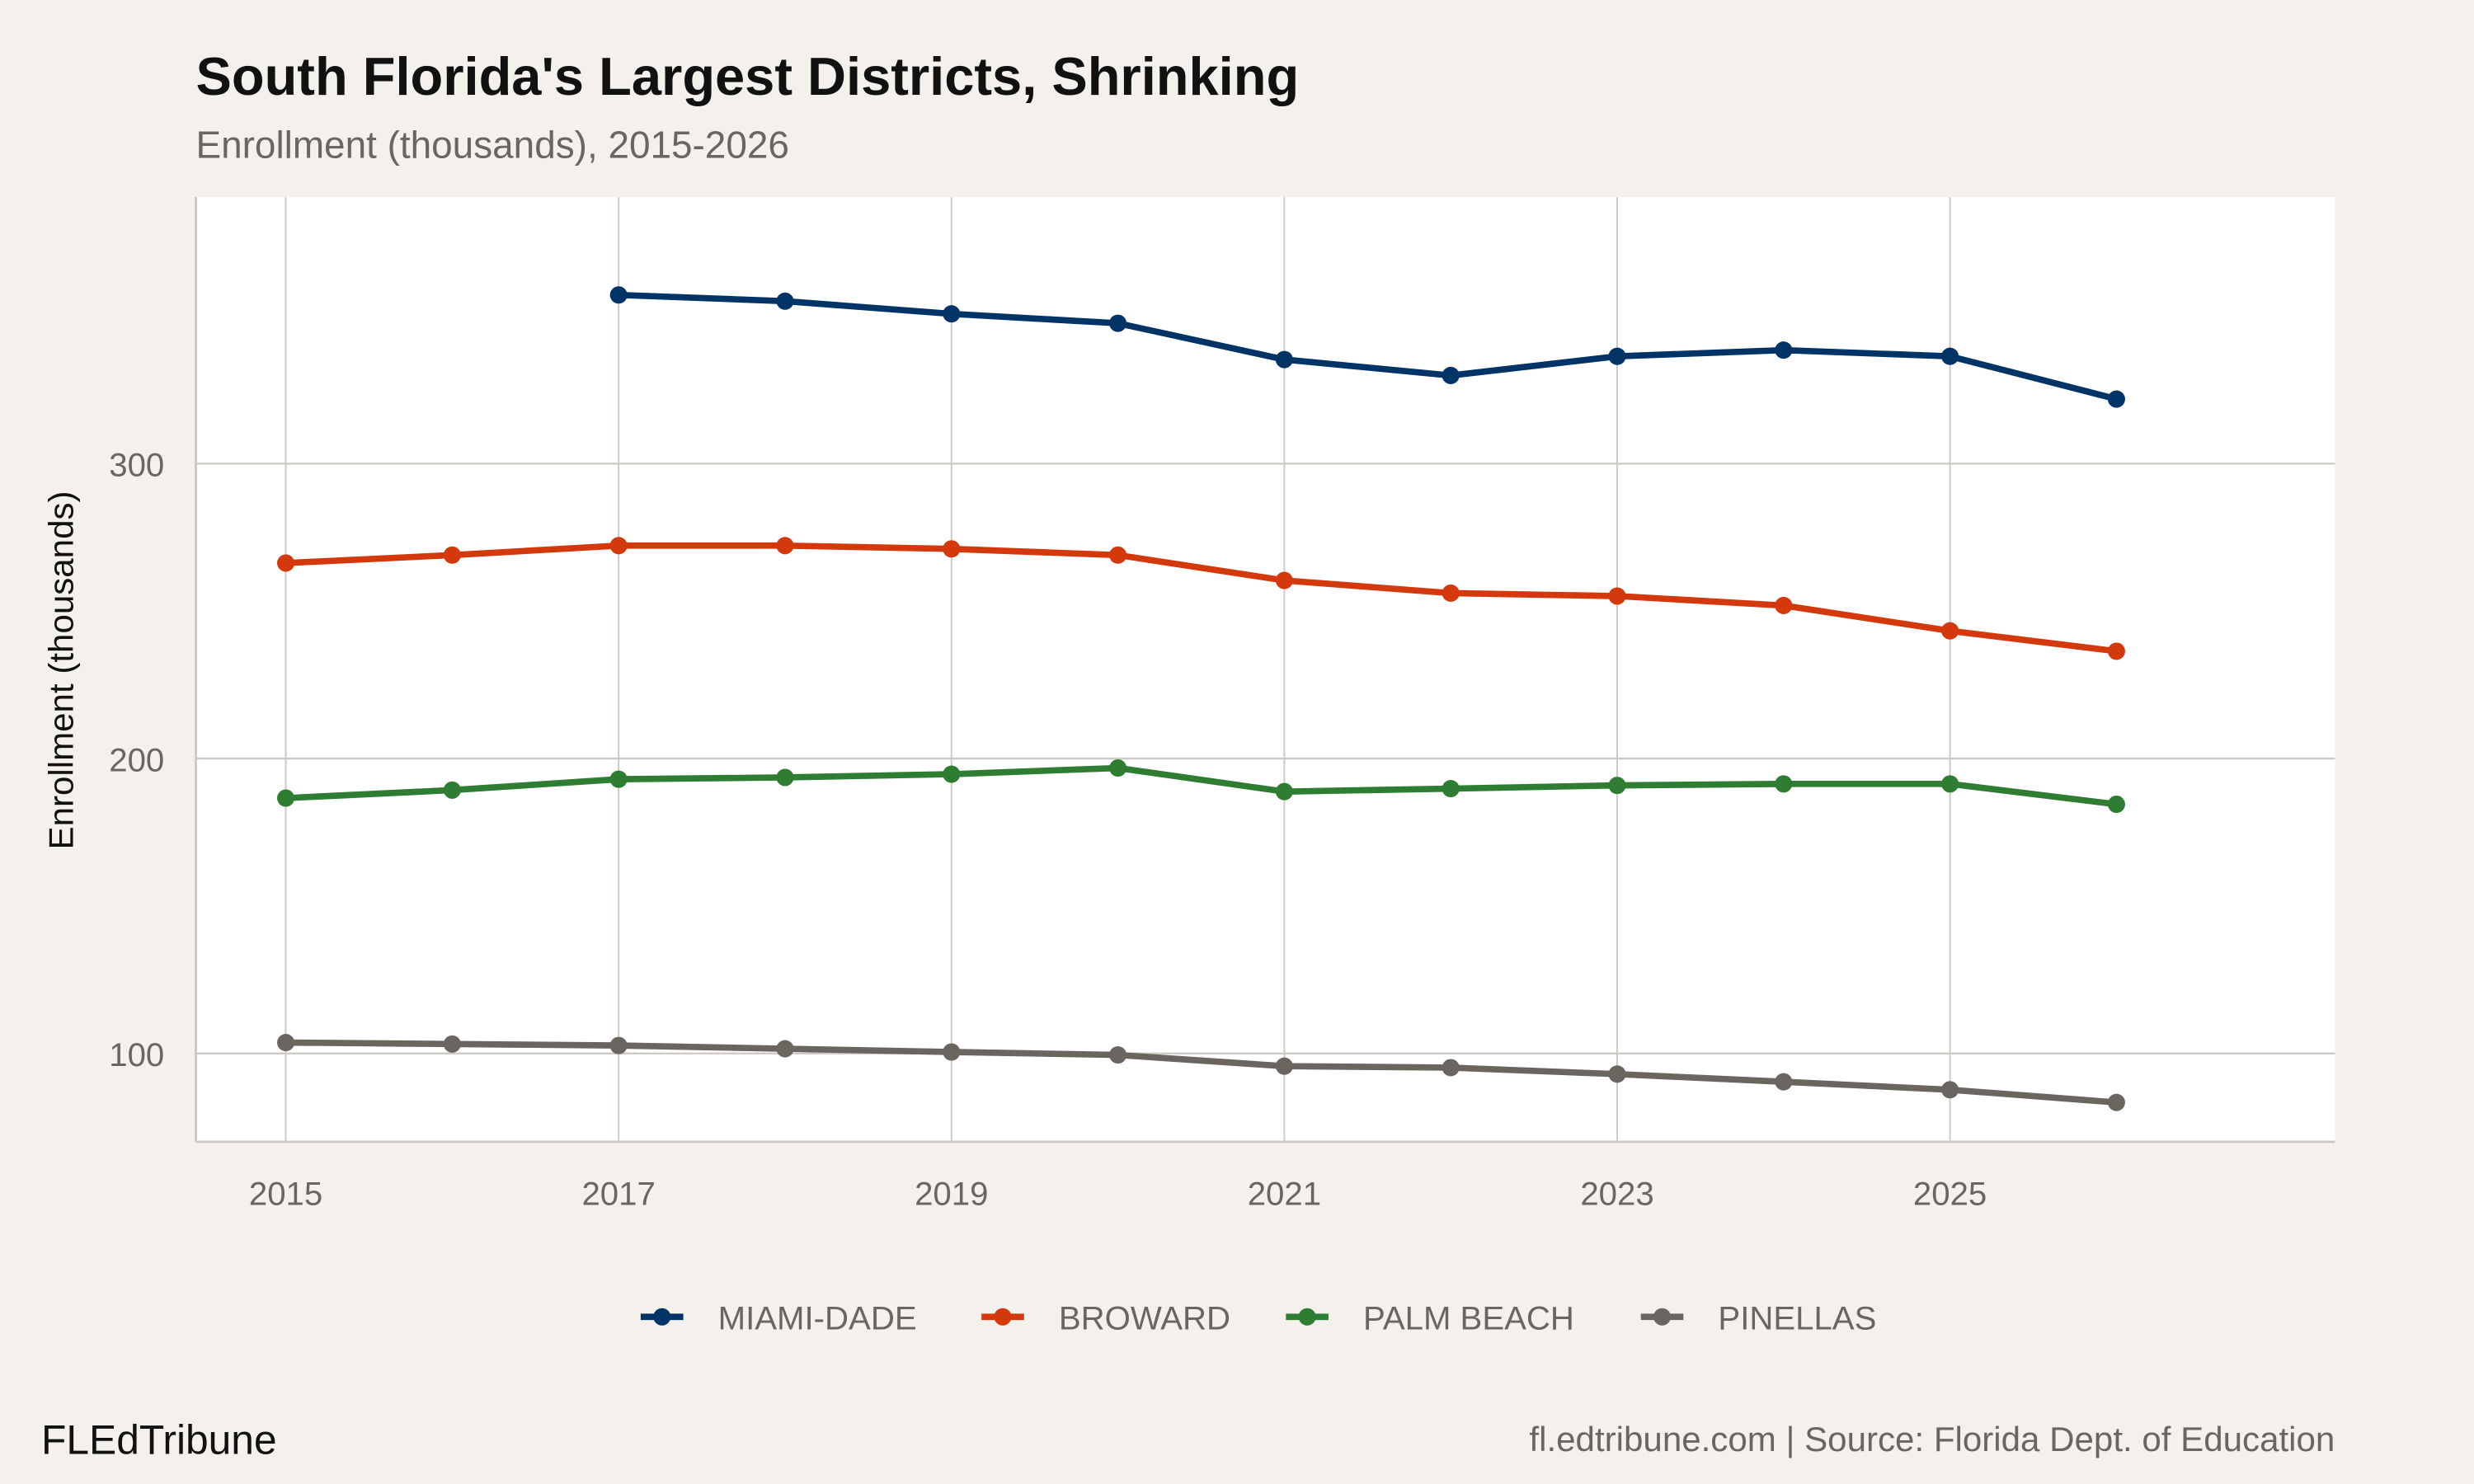  Describe the element at coordinates (1118, 1193) in the screenshot. I see `x-tick-labels: 2015 2017 2019 2021 2023 2025` at that location.